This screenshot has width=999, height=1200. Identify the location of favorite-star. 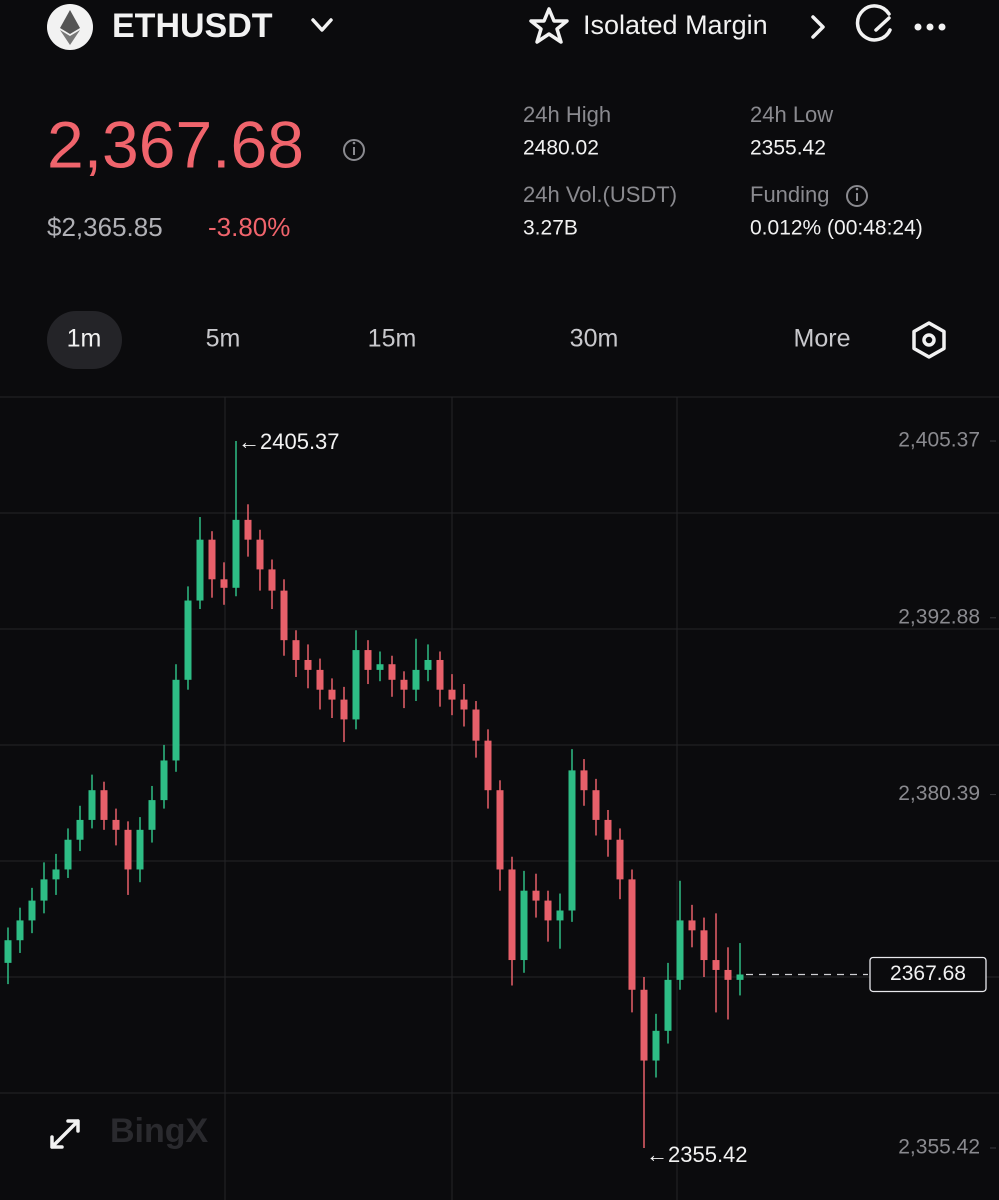
(549, 25).